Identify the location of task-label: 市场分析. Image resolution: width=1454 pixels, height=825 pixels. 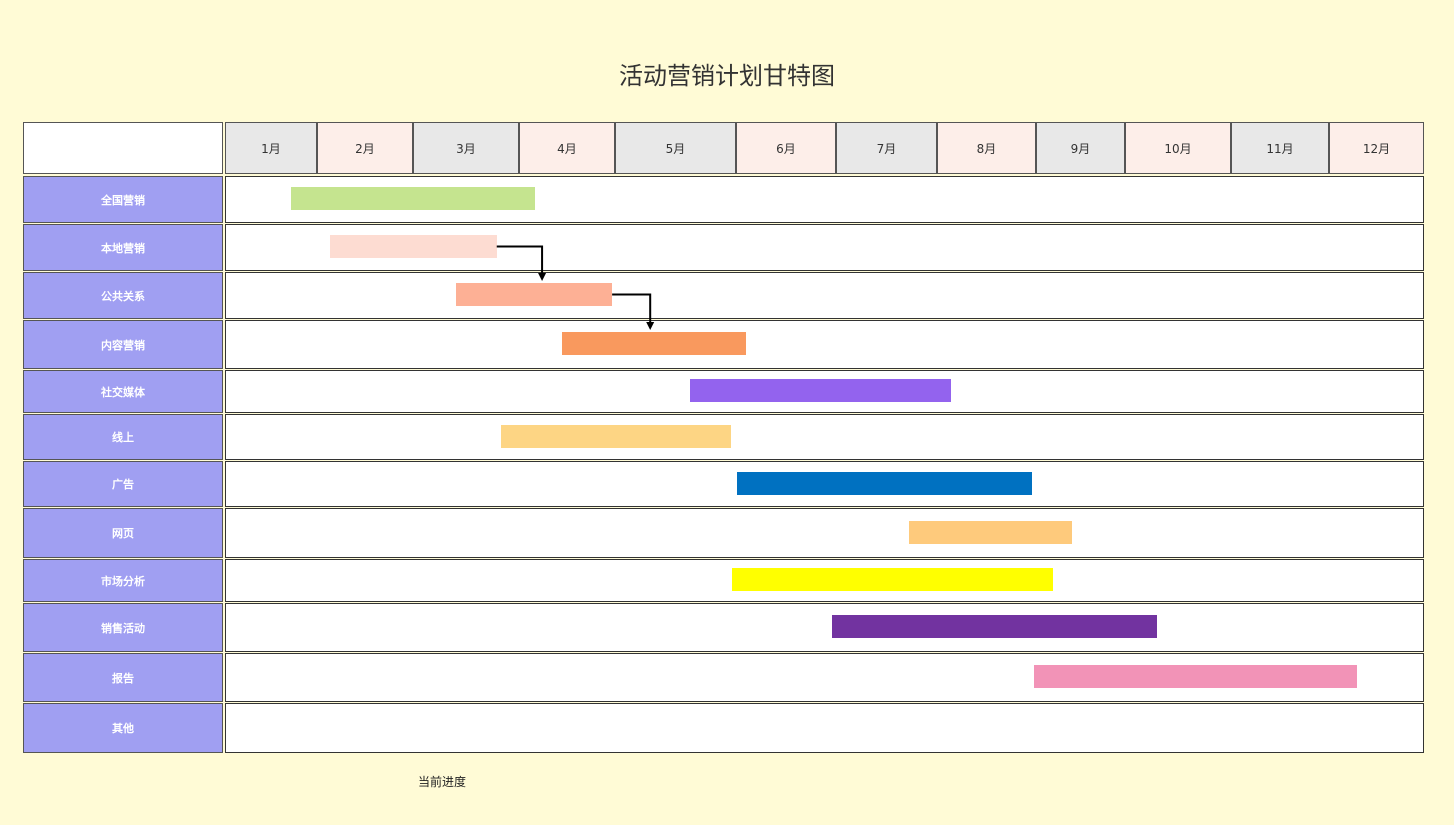
(123, 580).